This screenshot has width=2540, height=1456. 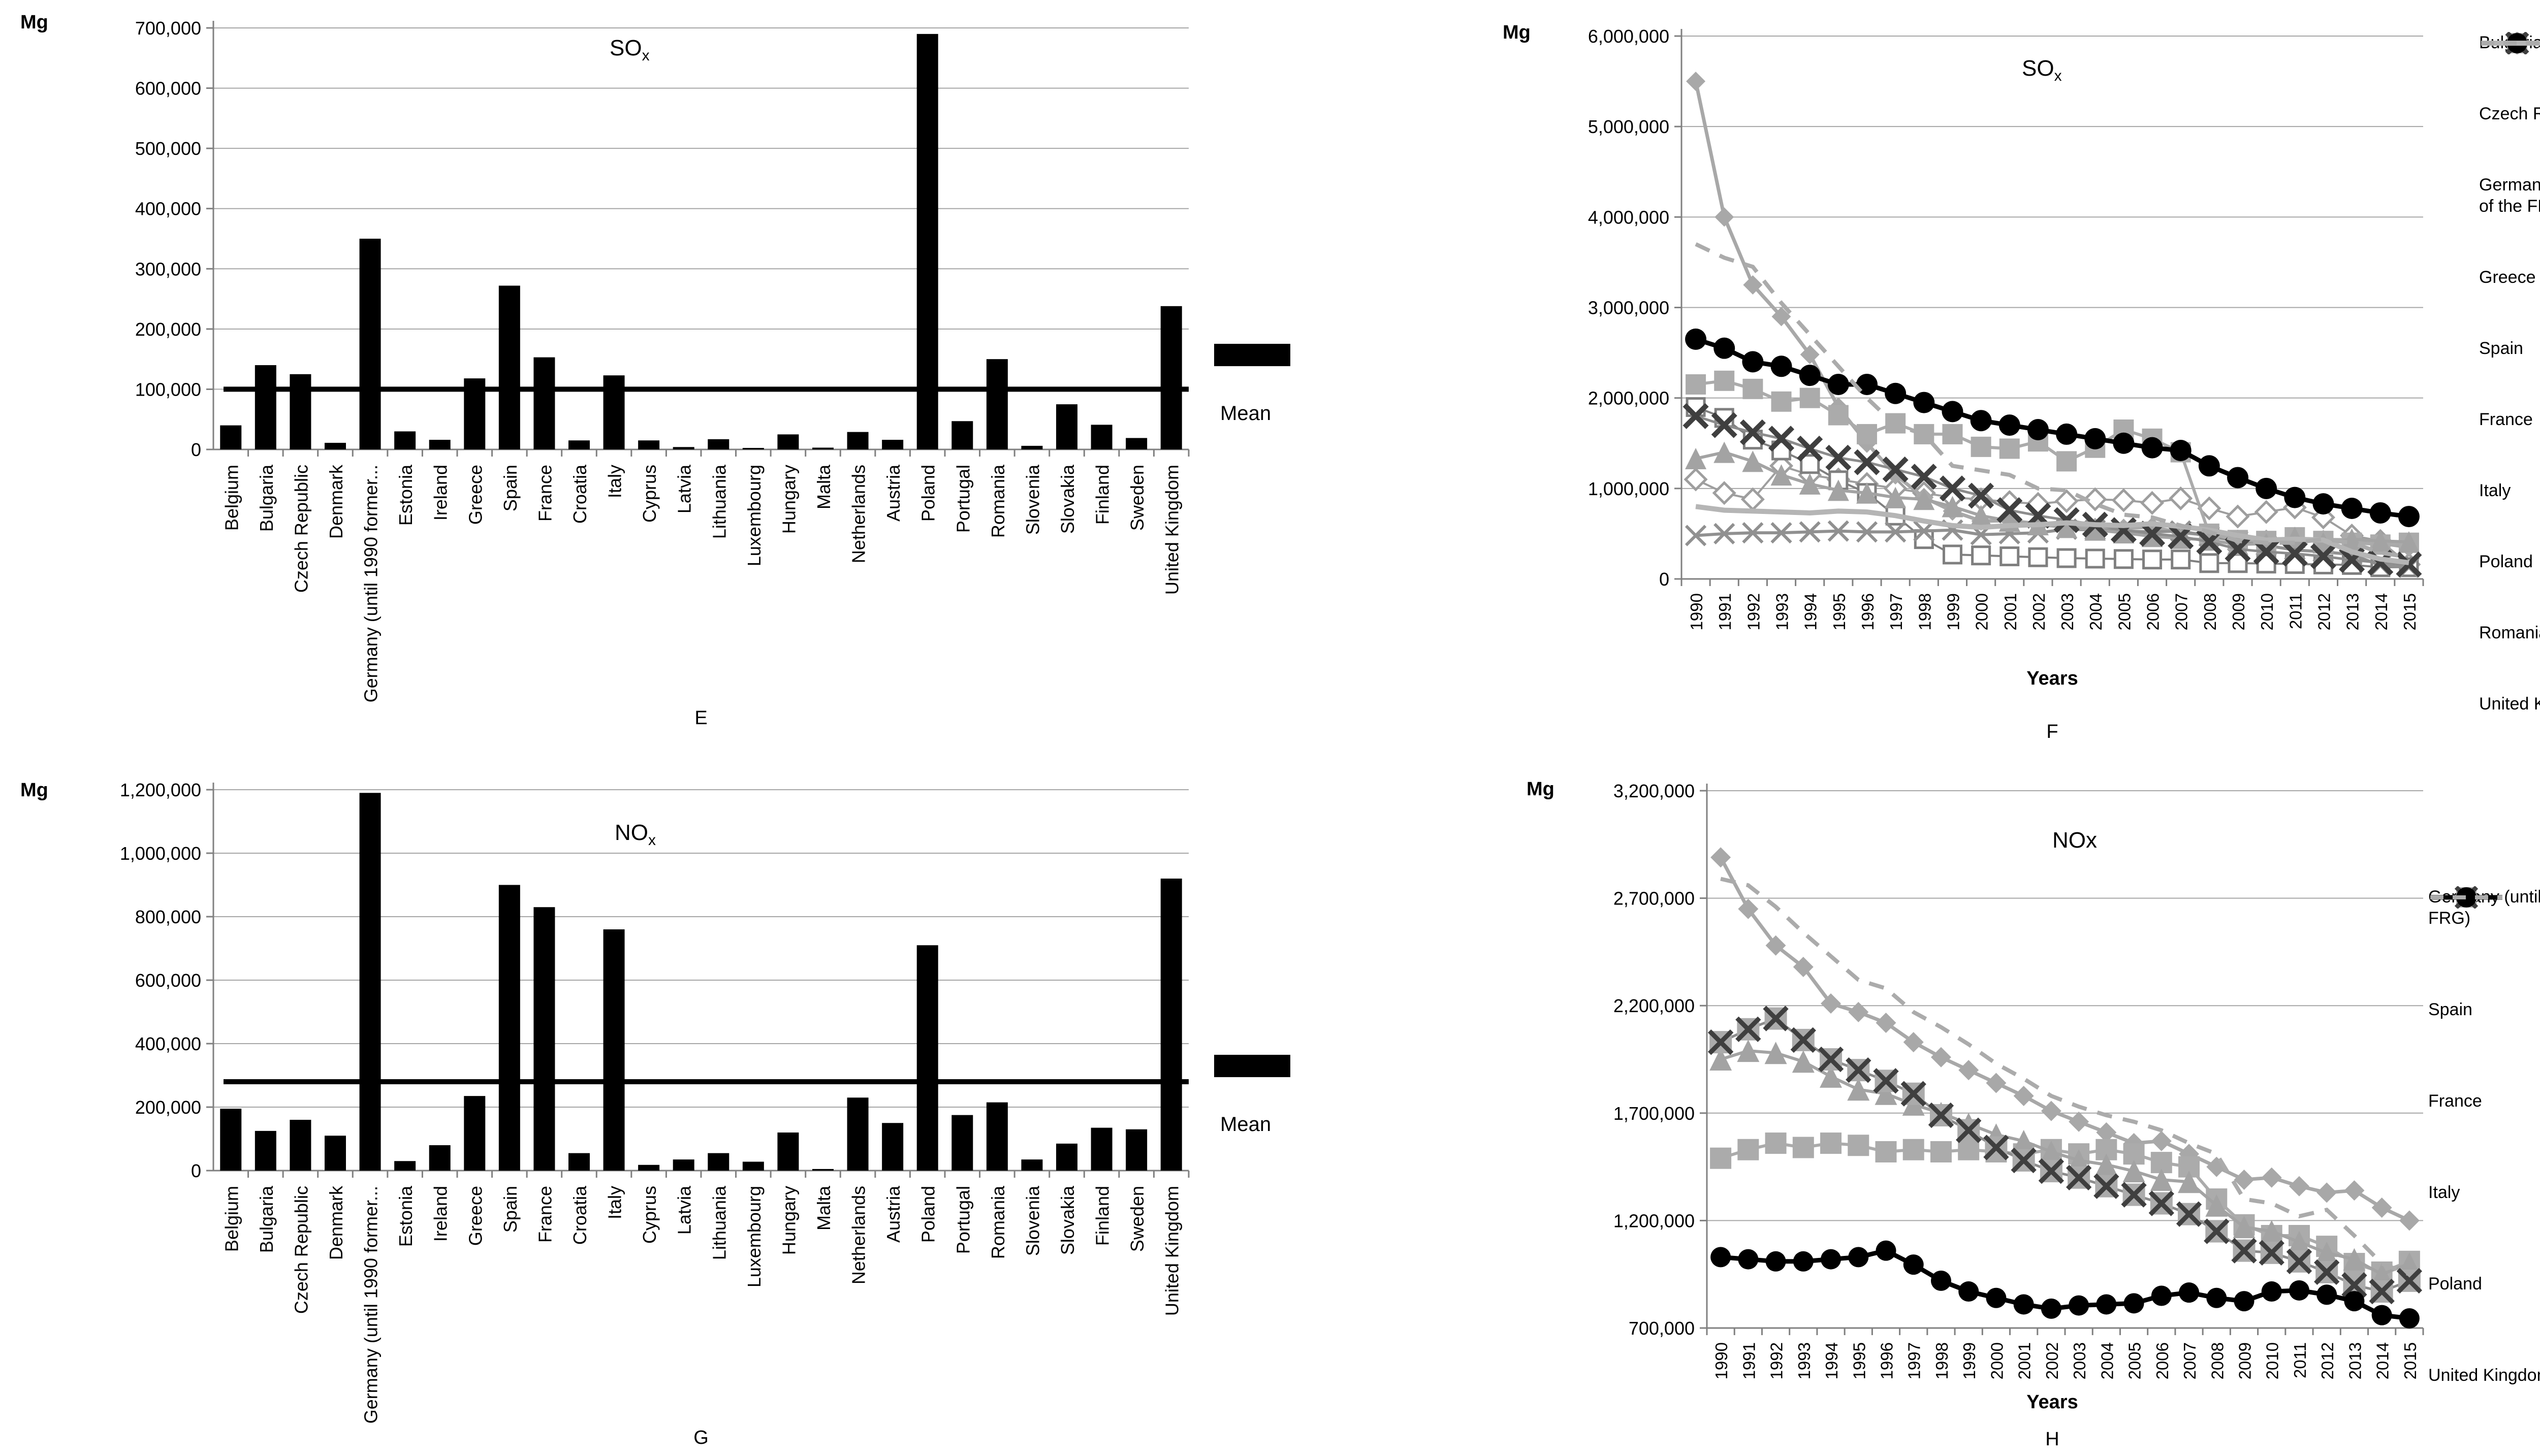 What do you see at coordinates (2466, 897) in the screenshot?
I see `series-marker-icon` at bounding box center [2466, 897].